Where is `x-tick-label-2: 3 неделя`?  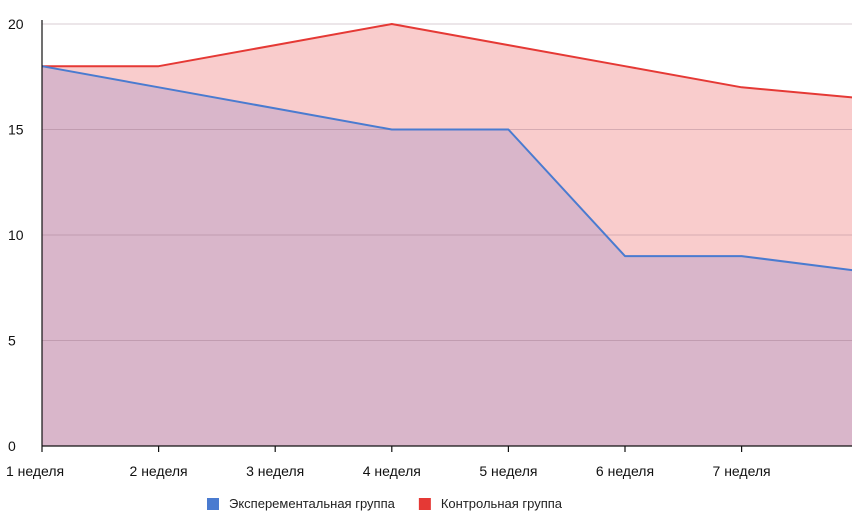
x-tick-label-2: 3 неделя is located at coordinates (275, 471).